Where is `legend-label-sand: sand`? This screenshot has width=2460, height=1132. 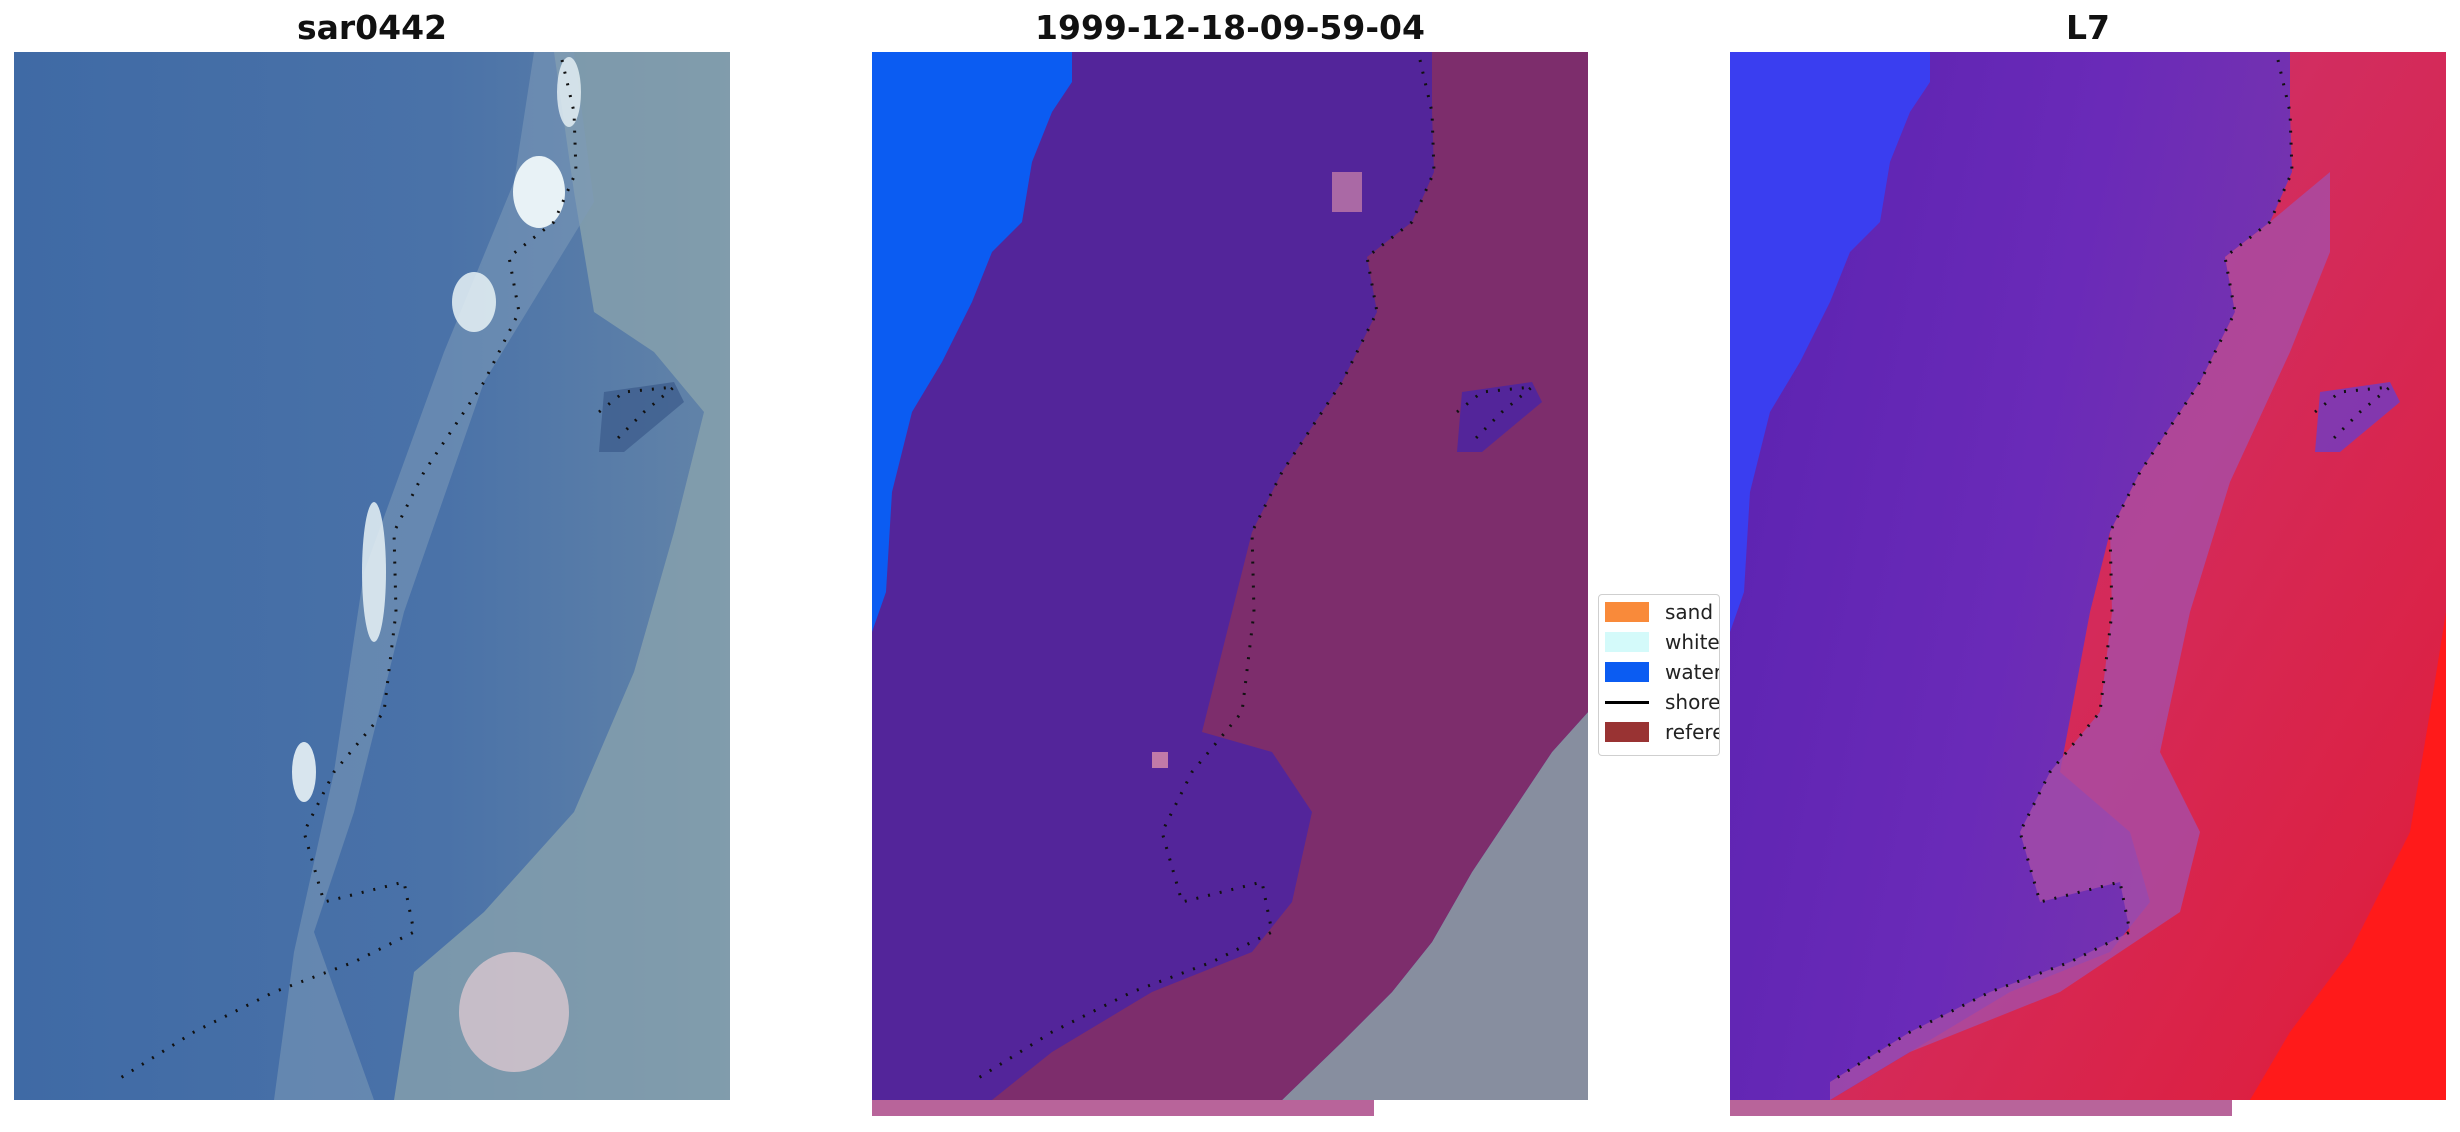 legend-label-sand: sand is located at coordinates (1689, 612).